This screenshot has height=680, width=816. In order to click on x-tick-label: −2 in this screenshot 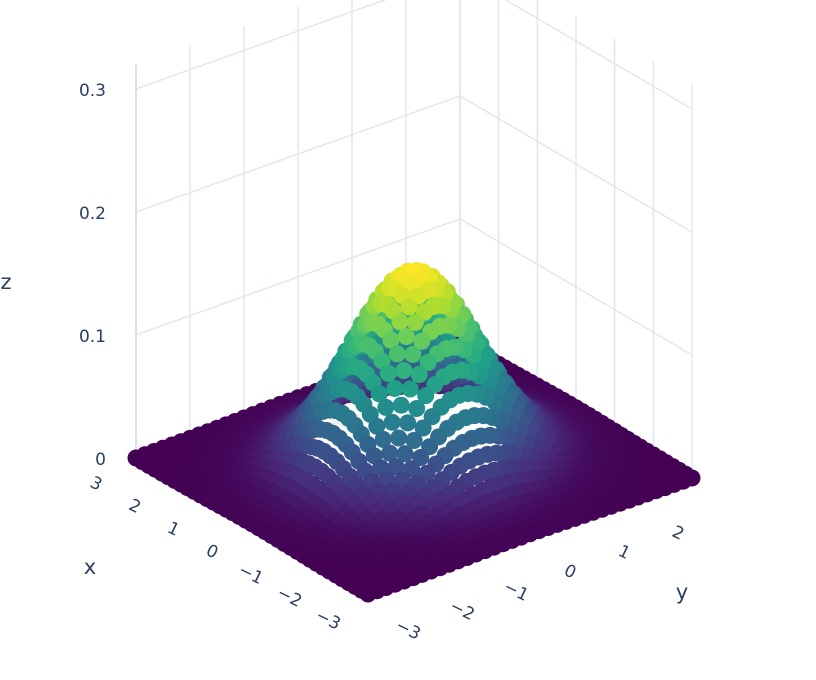, I will do `click(289, 597)`.